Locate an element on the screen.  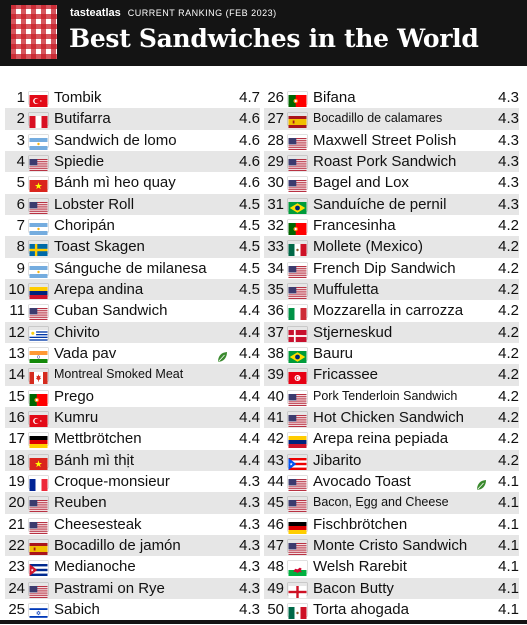
ranking-row: 12 Chivito 4.4 is located at coordinates (132, 332).